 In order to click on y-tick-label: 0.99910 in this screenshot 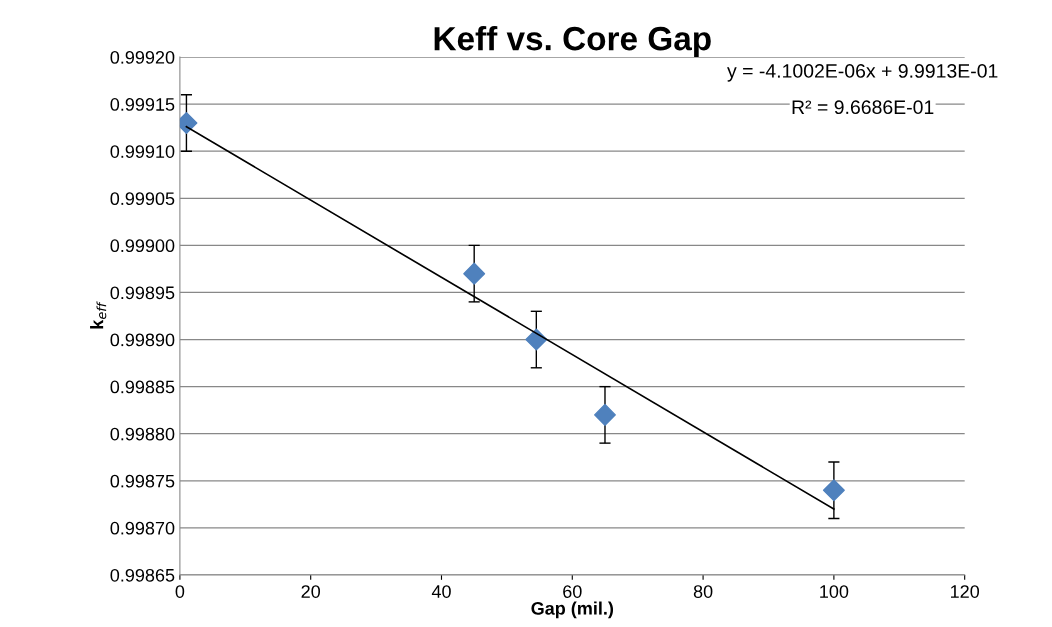, I will do `click(142, 151)`.